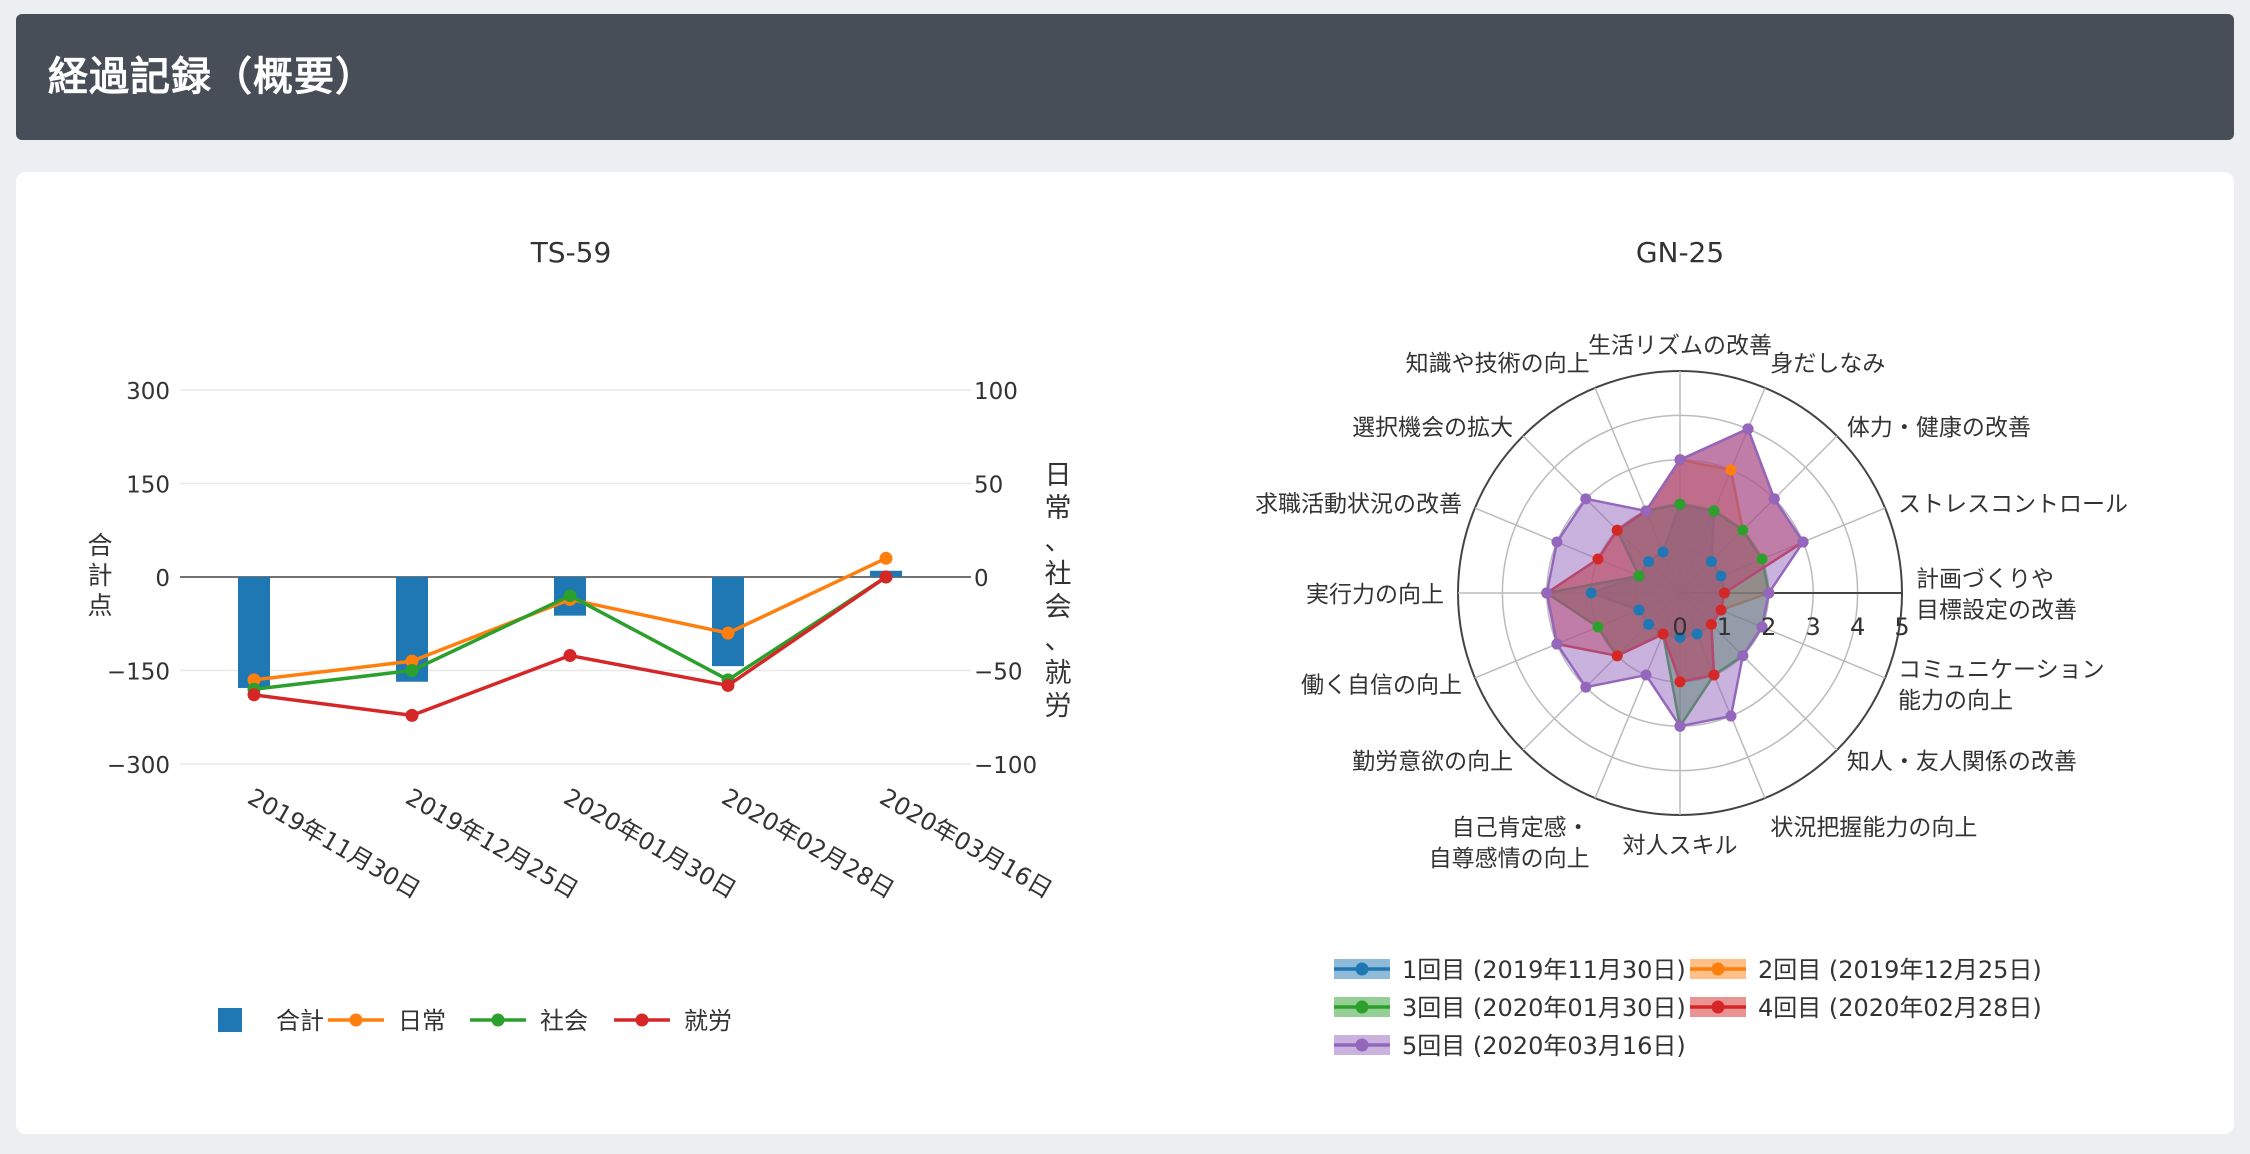  What do you see at coordinates (996, 392) in the screenshot?
I see `y-right-tick: 100` at bounding box center [996, 392].